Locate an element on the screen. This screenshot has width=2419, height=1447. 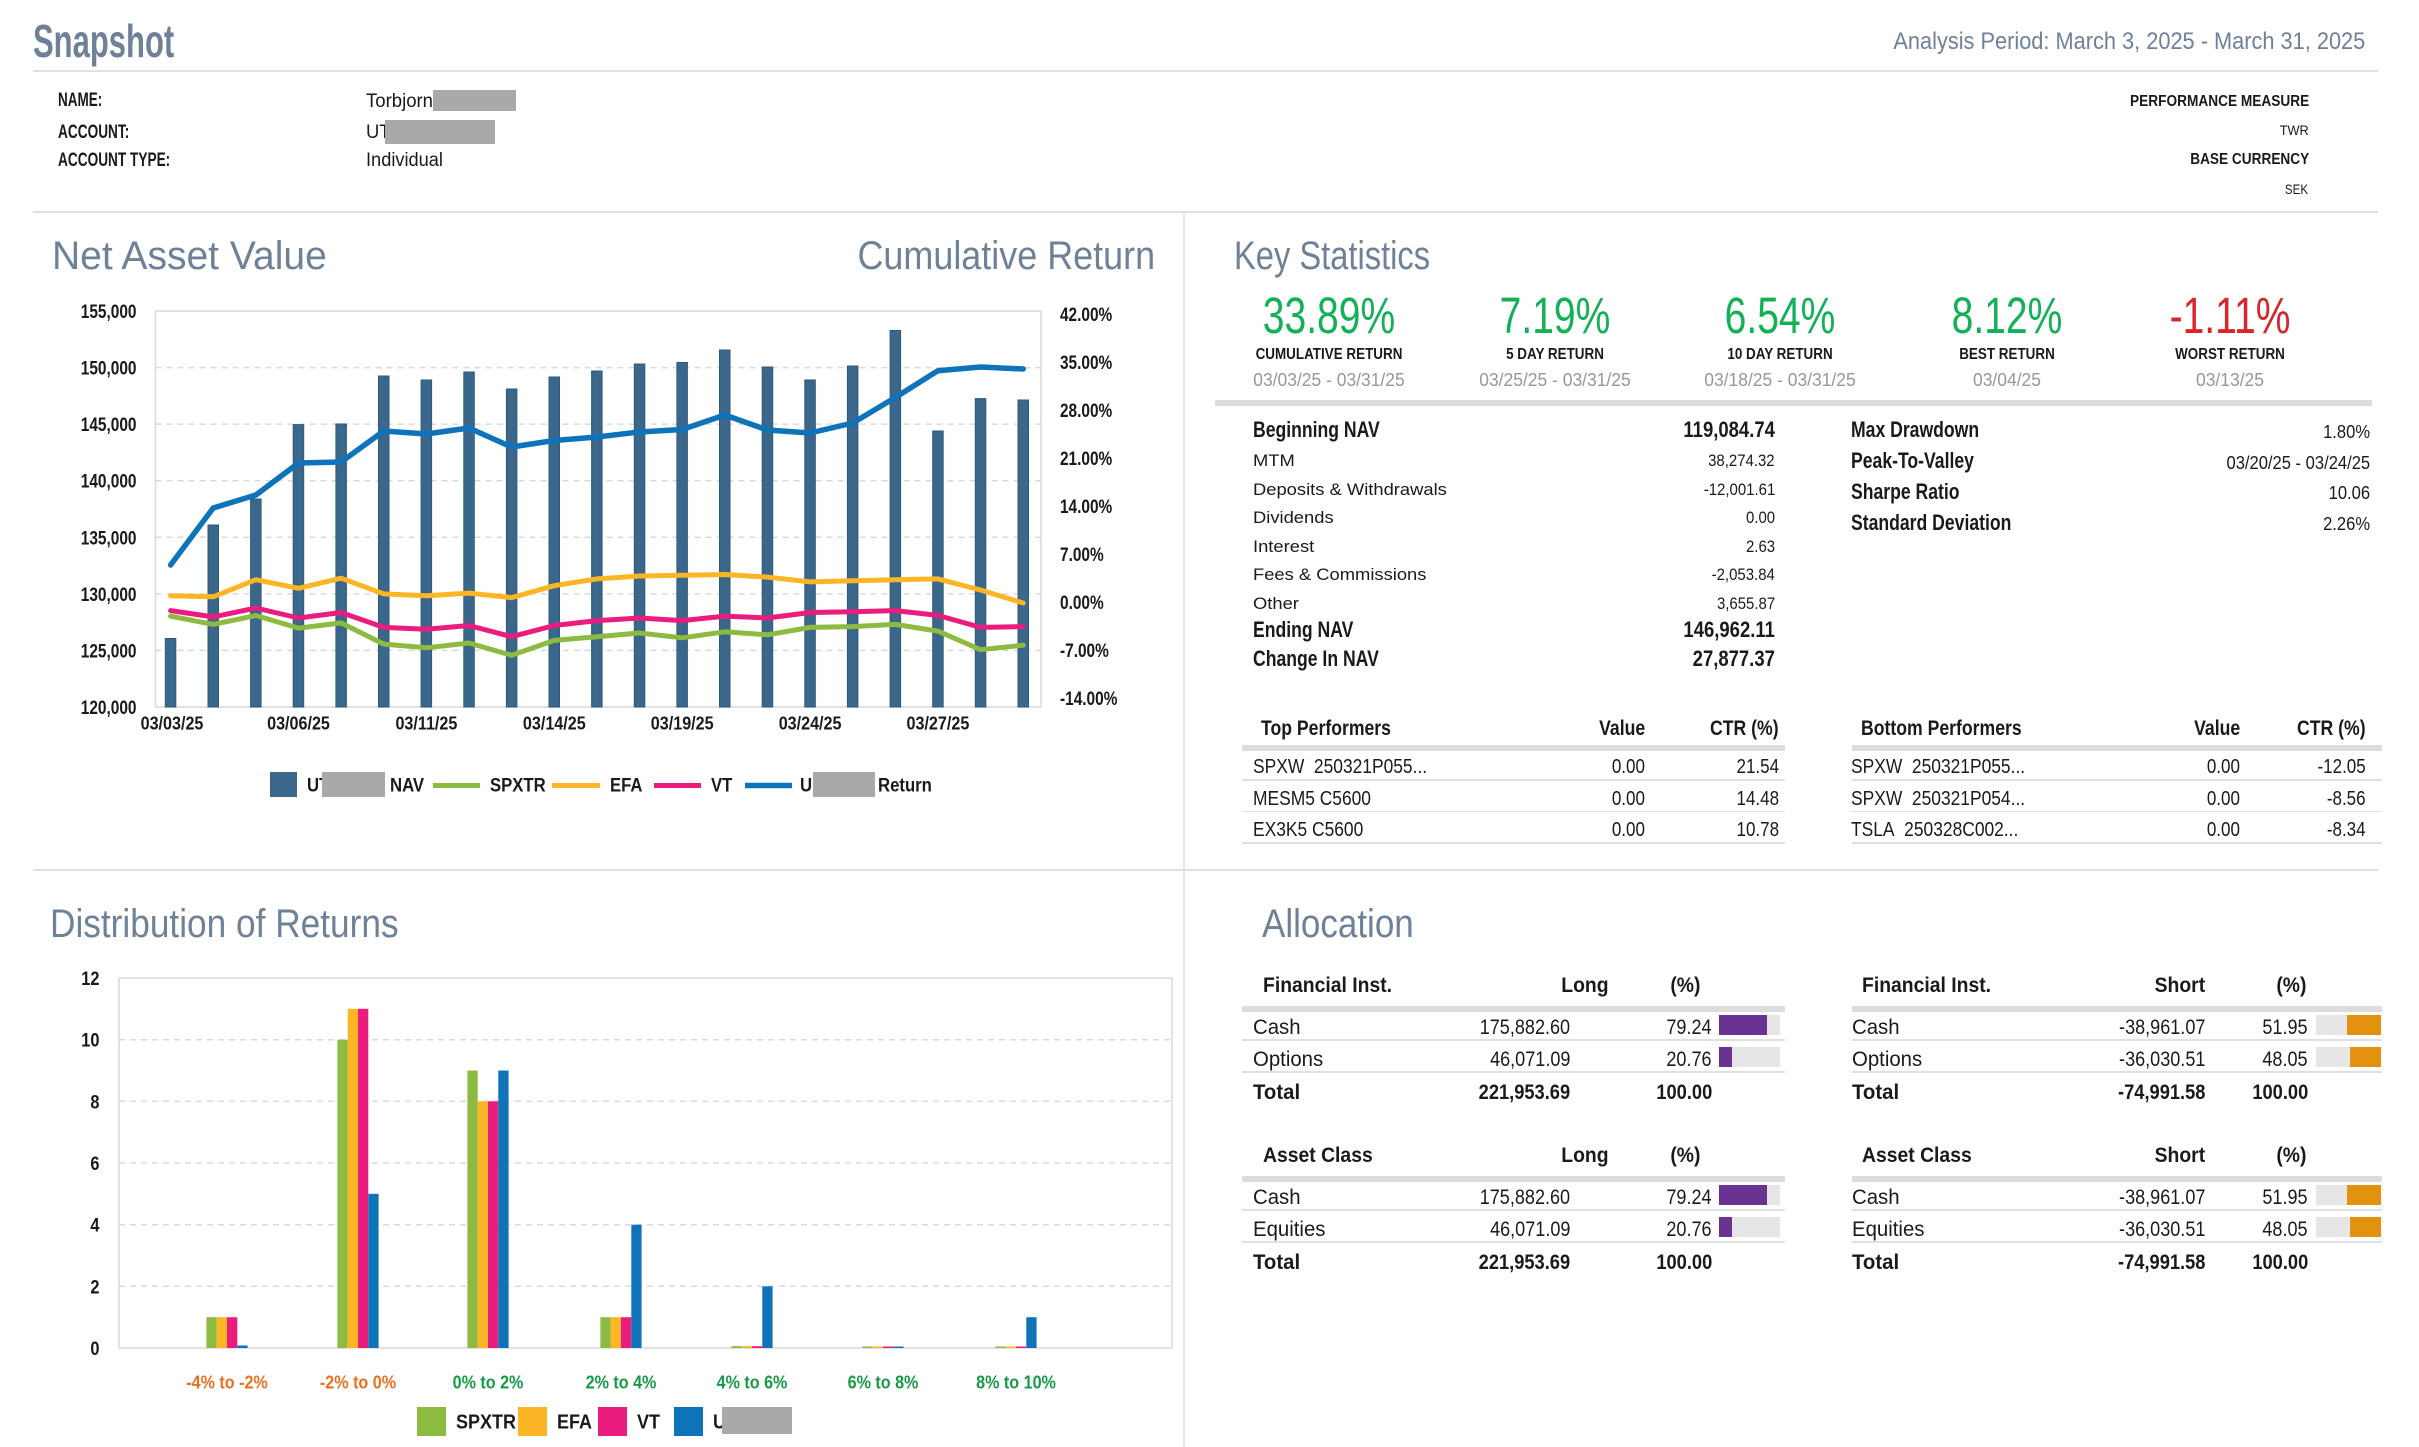
svg-text: 2 is located at coordinates (94, 1287).